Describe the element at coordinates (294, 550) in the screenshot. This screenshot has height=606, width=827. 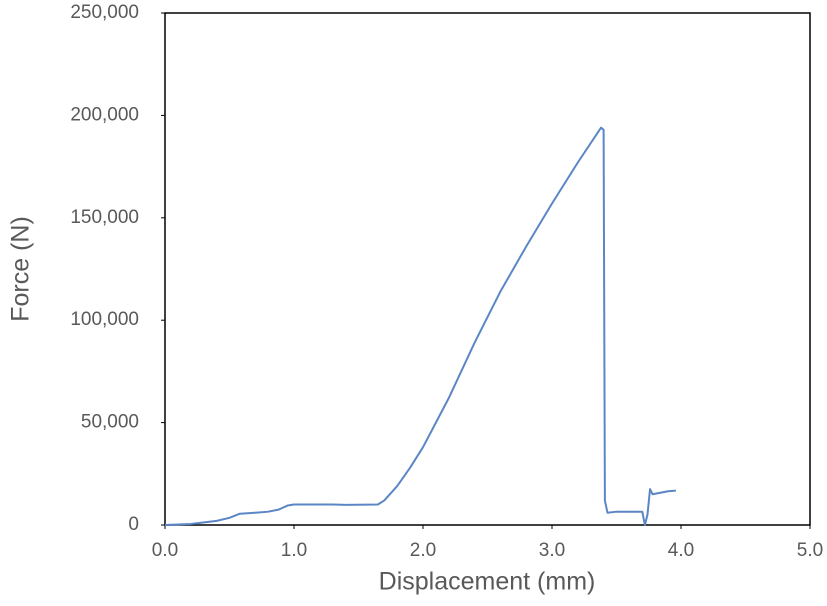
I see `x-tick-label: 1.0` at that location.